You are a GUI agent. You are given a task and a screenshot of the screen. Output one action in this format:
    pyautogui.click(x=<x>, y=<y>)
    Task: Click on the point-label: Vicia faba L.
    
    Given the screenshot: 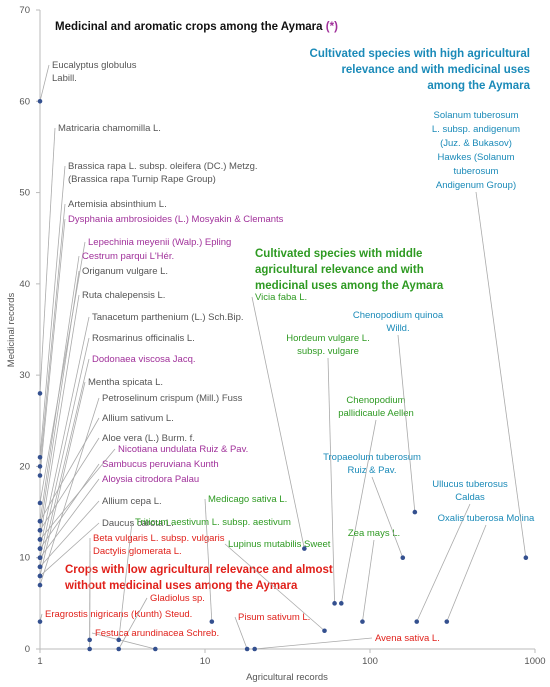 What is the action you would take?
    pyautogui.click(x=281, y=297)
    